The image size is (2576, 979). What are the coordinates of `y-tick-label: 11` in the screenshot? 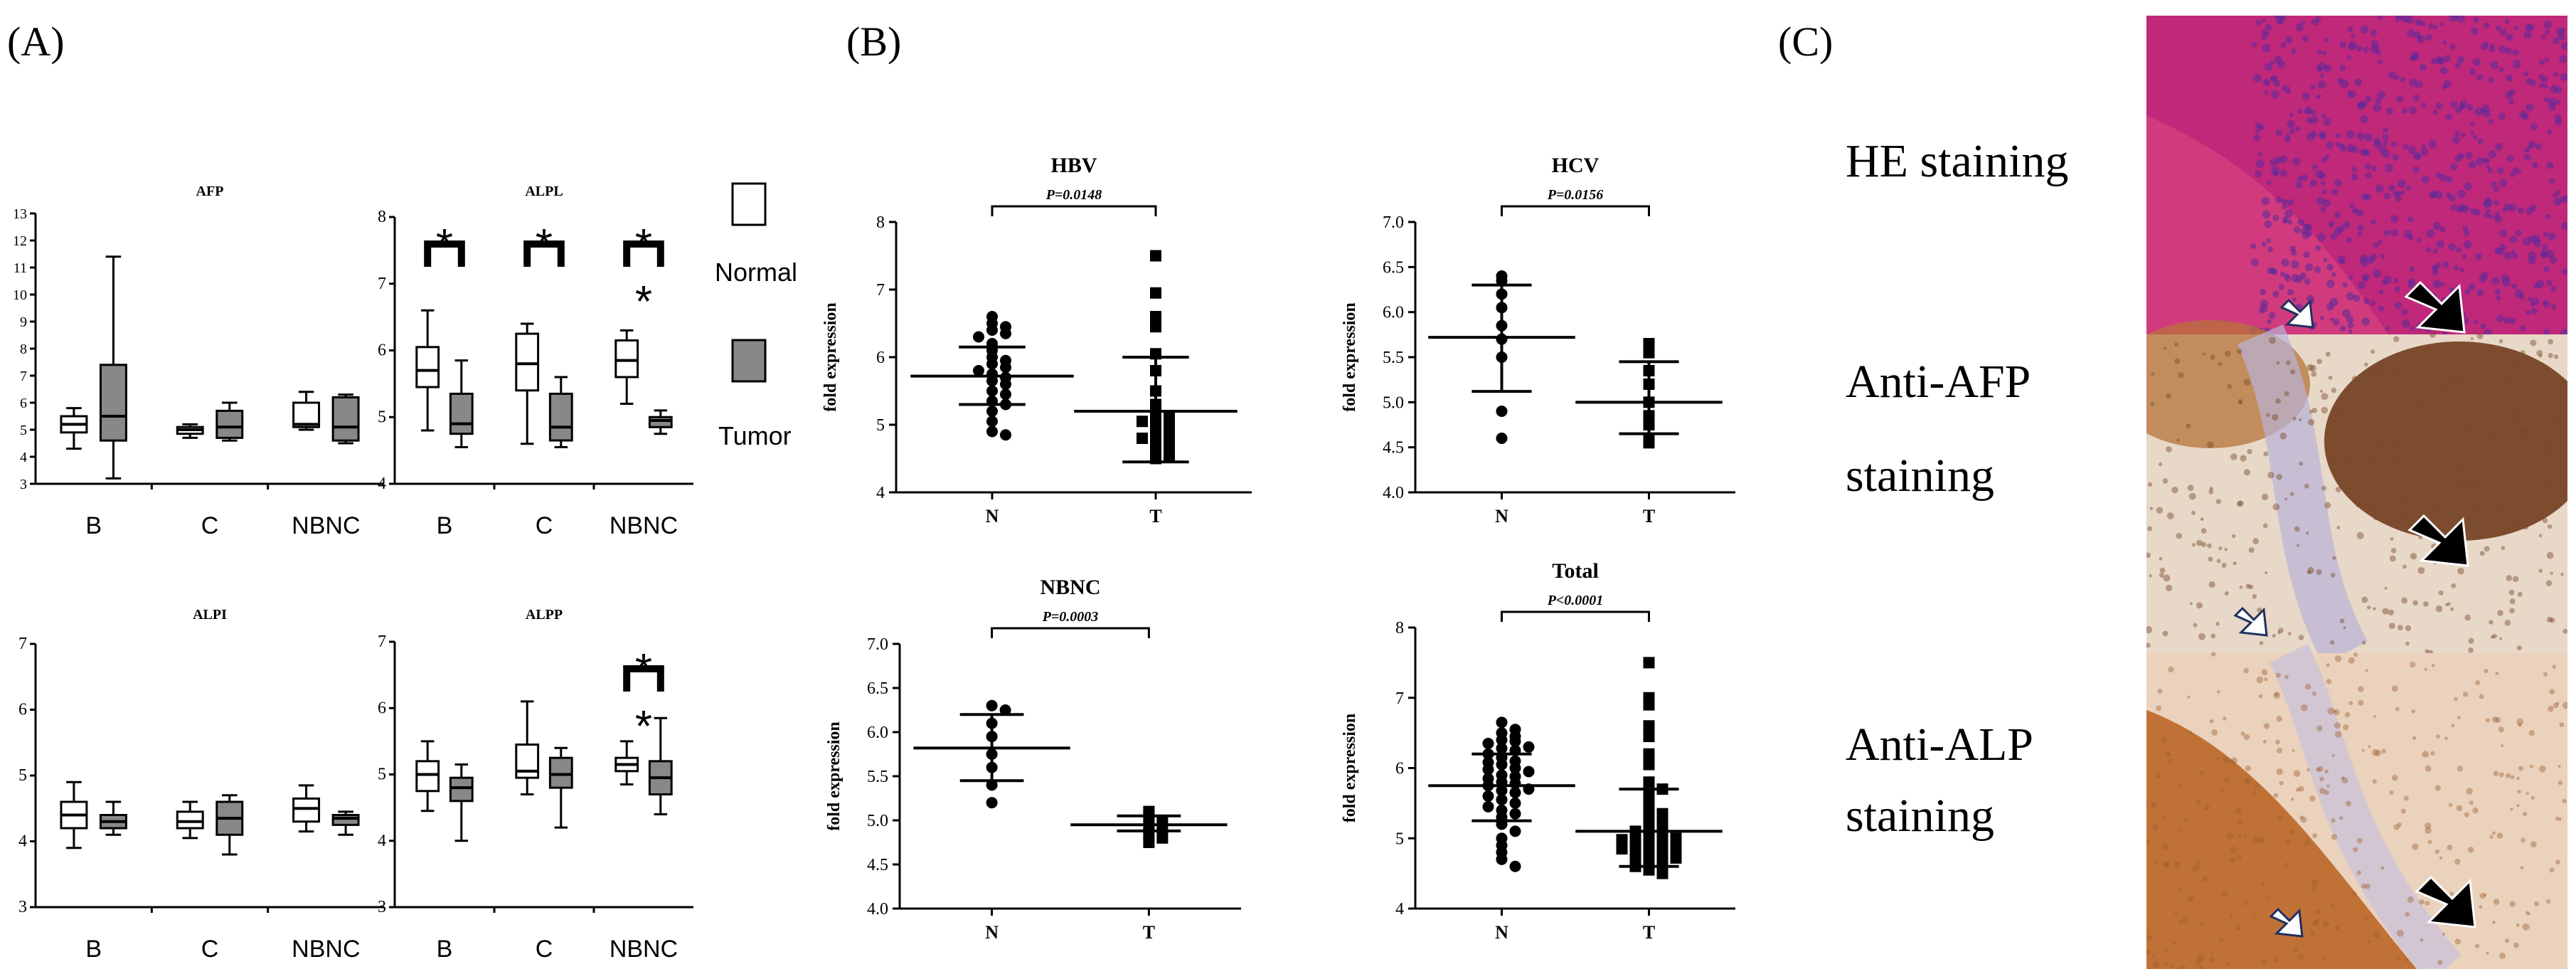 It's located at (20, 268).